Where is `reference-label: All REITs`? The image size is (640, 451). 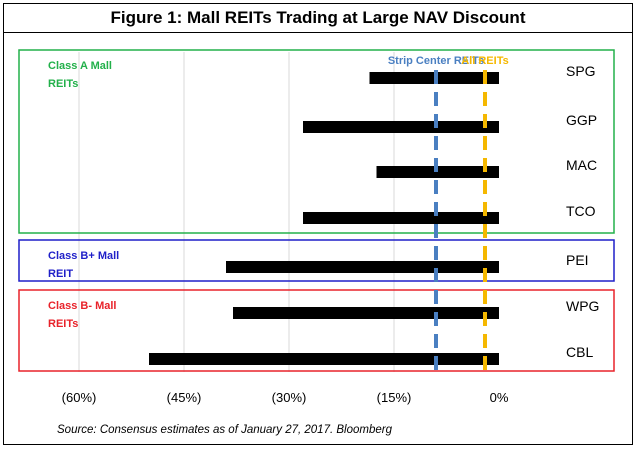 reference-label: All REITs is located at coordinates (484, 61).